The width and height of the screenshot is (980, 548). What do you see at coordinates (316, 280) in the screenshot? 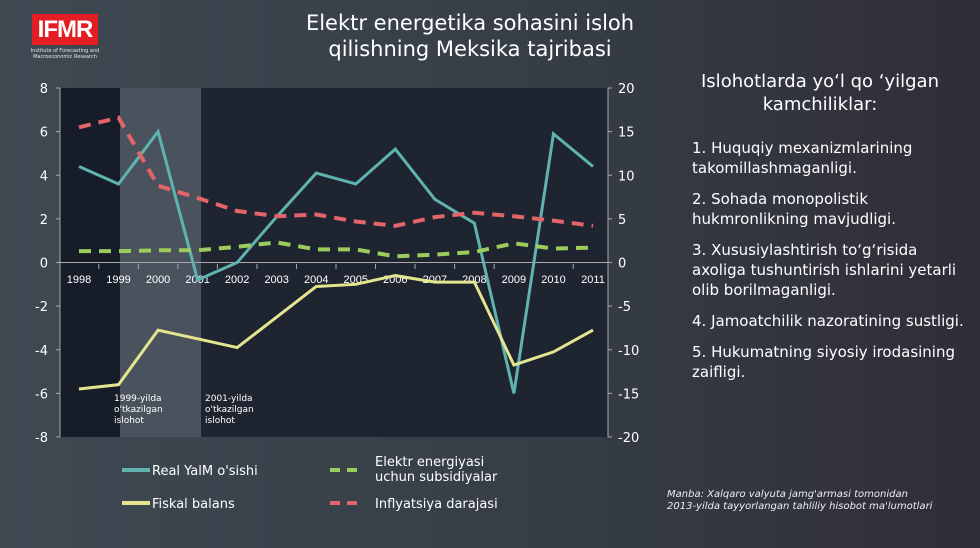
I see `x-tick: 2004` at bounding box center [316, 280].